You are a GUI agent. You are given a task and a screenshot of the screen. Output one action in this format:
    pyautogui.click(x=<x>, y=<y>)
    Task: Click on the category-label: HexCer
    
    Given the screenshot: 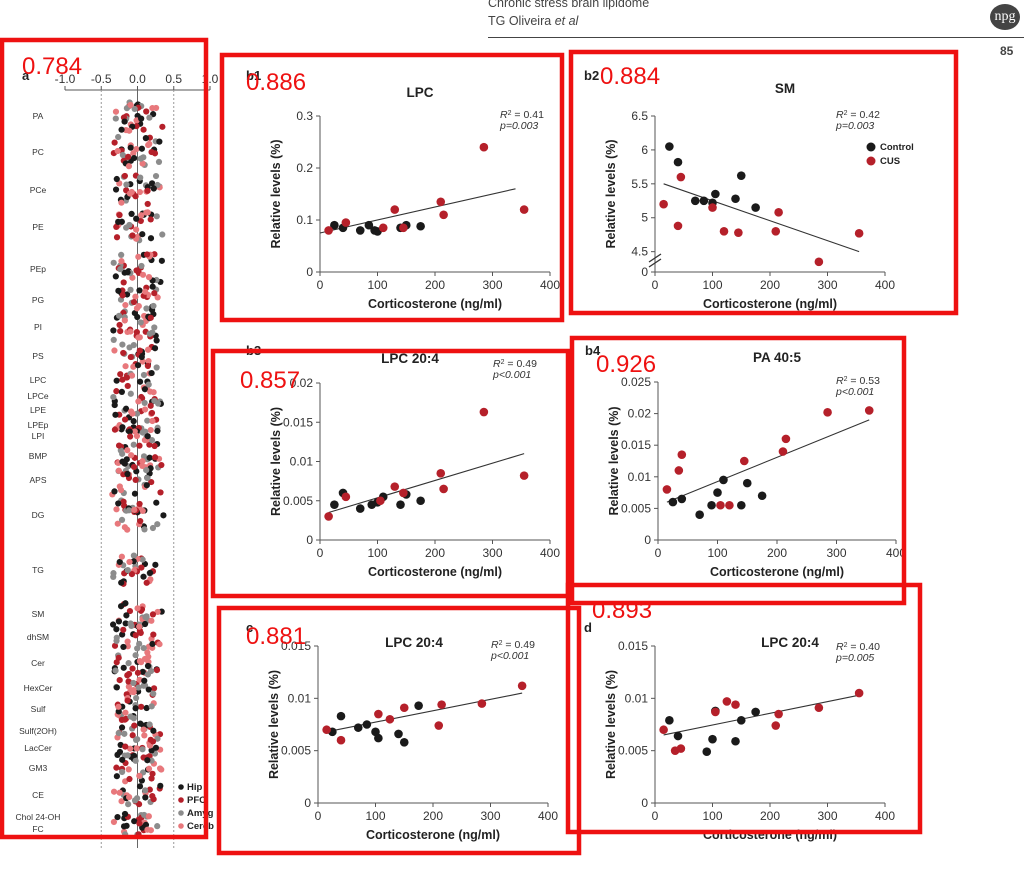 What is the action you would take?
    pyautogui.click(x=38, y=688)
    